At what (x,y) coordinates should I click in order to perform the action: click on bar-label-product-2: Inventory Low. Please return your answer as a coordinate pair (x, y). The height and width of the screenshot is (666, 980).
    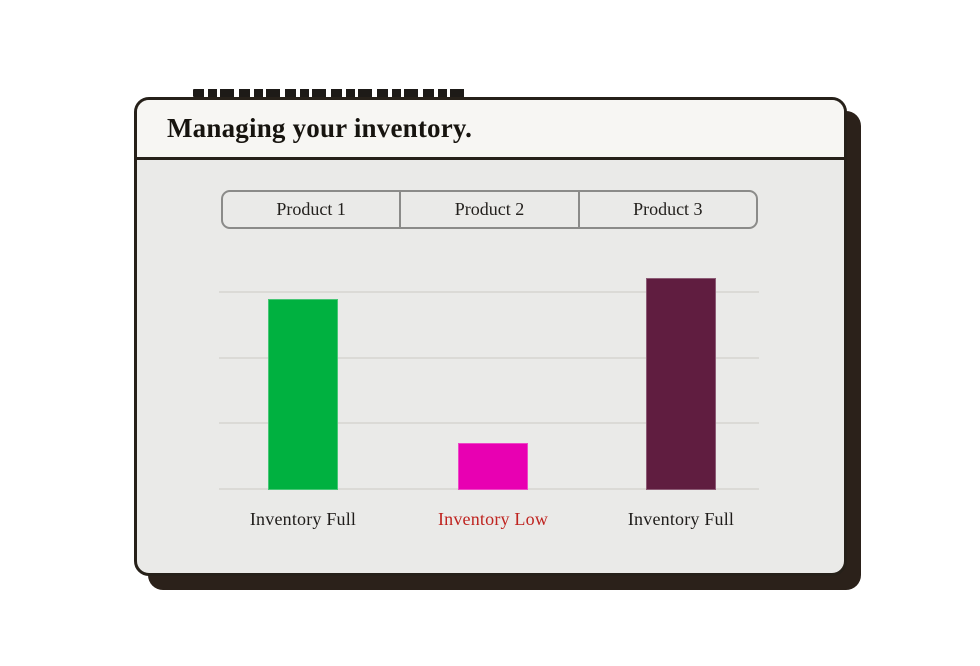
    Looking at the image, I should click on (493, 519).